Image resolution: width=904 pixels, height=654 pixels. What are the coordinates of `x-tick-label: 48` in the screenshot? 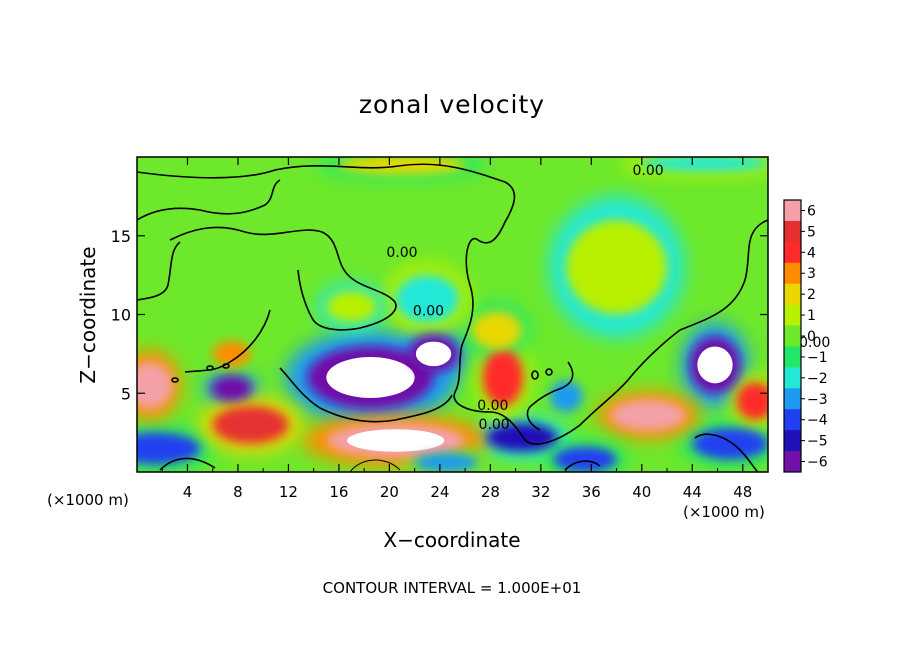 It's located at (742, 492).